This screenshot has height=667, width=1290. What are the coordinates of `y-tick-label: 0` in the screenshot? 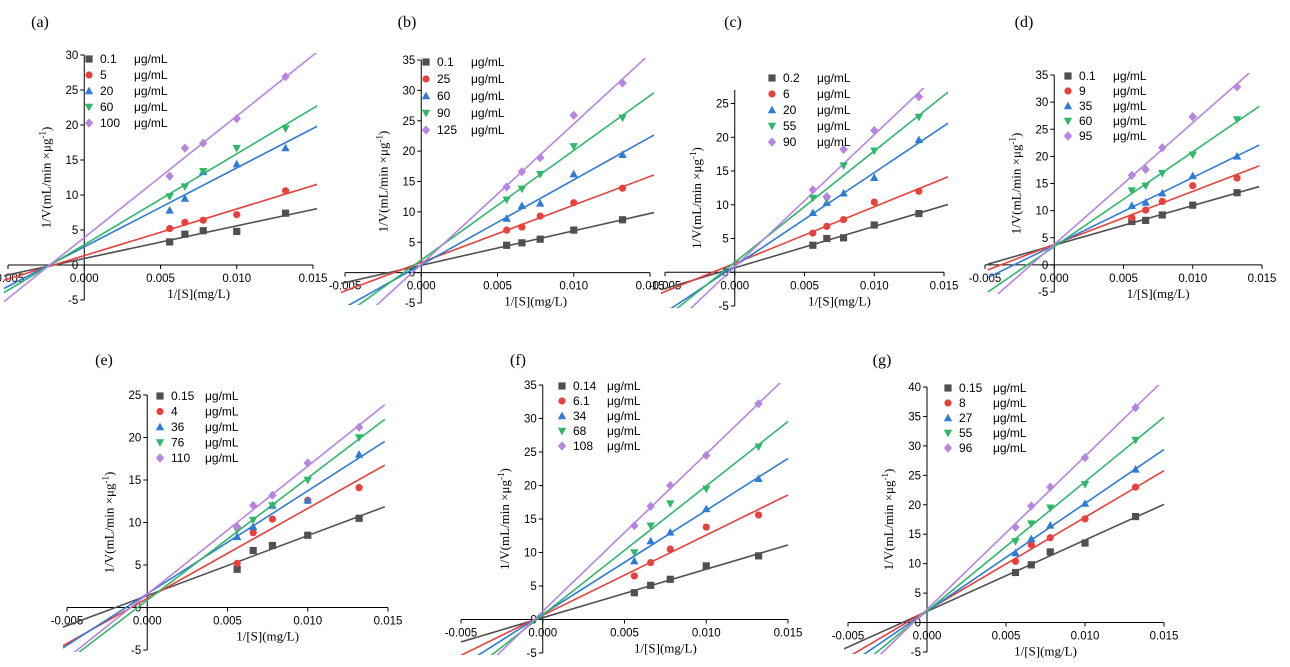 It's located at (1045, 266).